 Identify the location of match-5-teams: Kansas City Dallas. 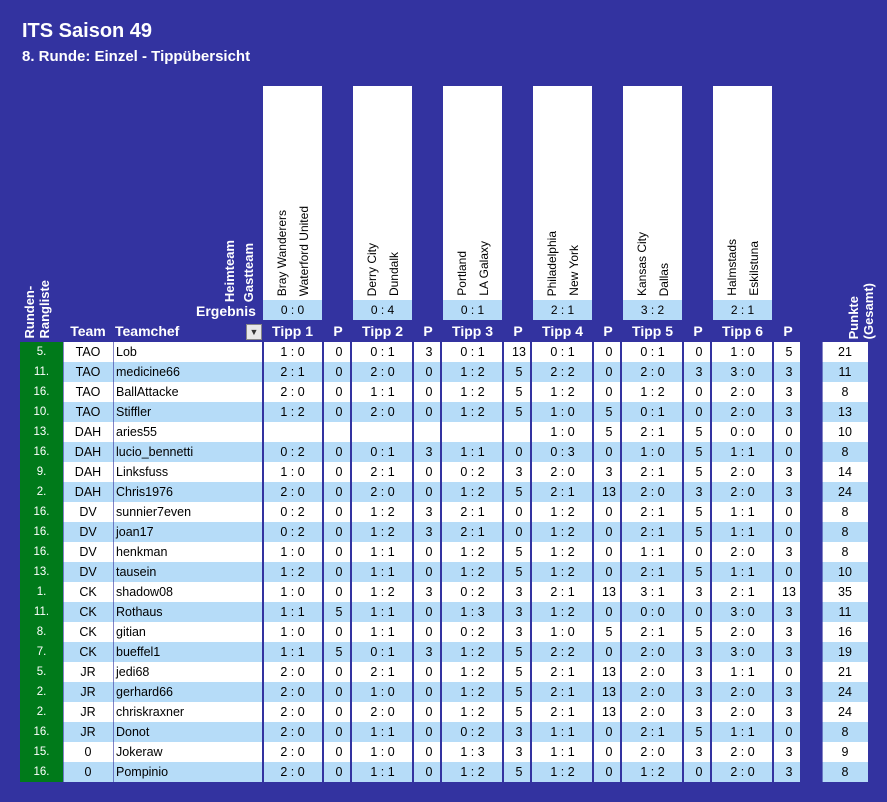
(652, 193).